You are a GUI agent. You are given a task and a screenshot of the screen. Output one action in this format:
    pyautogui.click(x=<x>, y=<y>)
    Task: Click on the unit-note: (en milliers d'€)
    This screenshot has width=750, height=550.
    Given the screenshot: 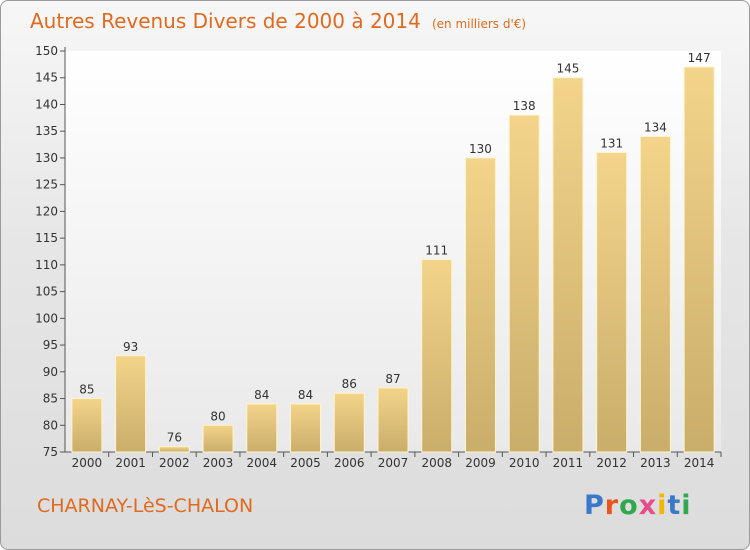 What is the action you would take?
    pyautogui.click(x=479, y=24)
    